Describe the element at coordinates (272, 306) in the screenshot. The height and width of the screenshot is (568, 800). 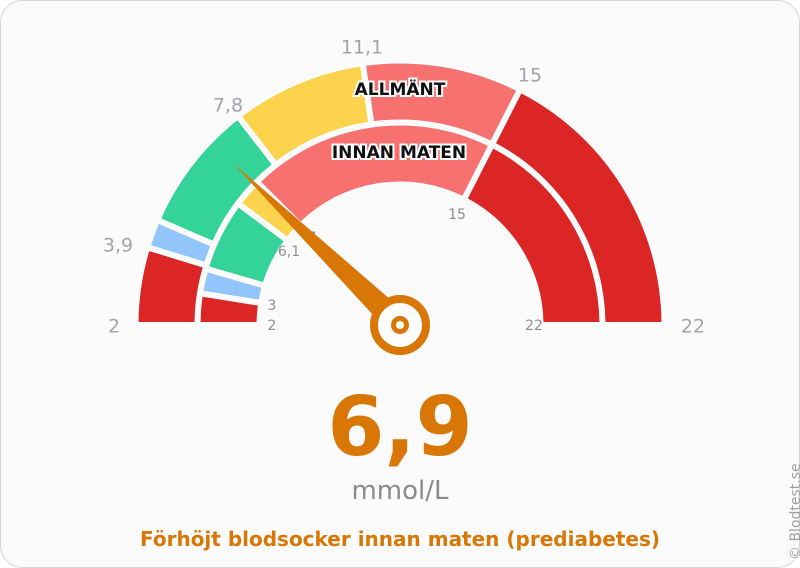
I see `tick-label-innan-maten-2: 3` at that location.